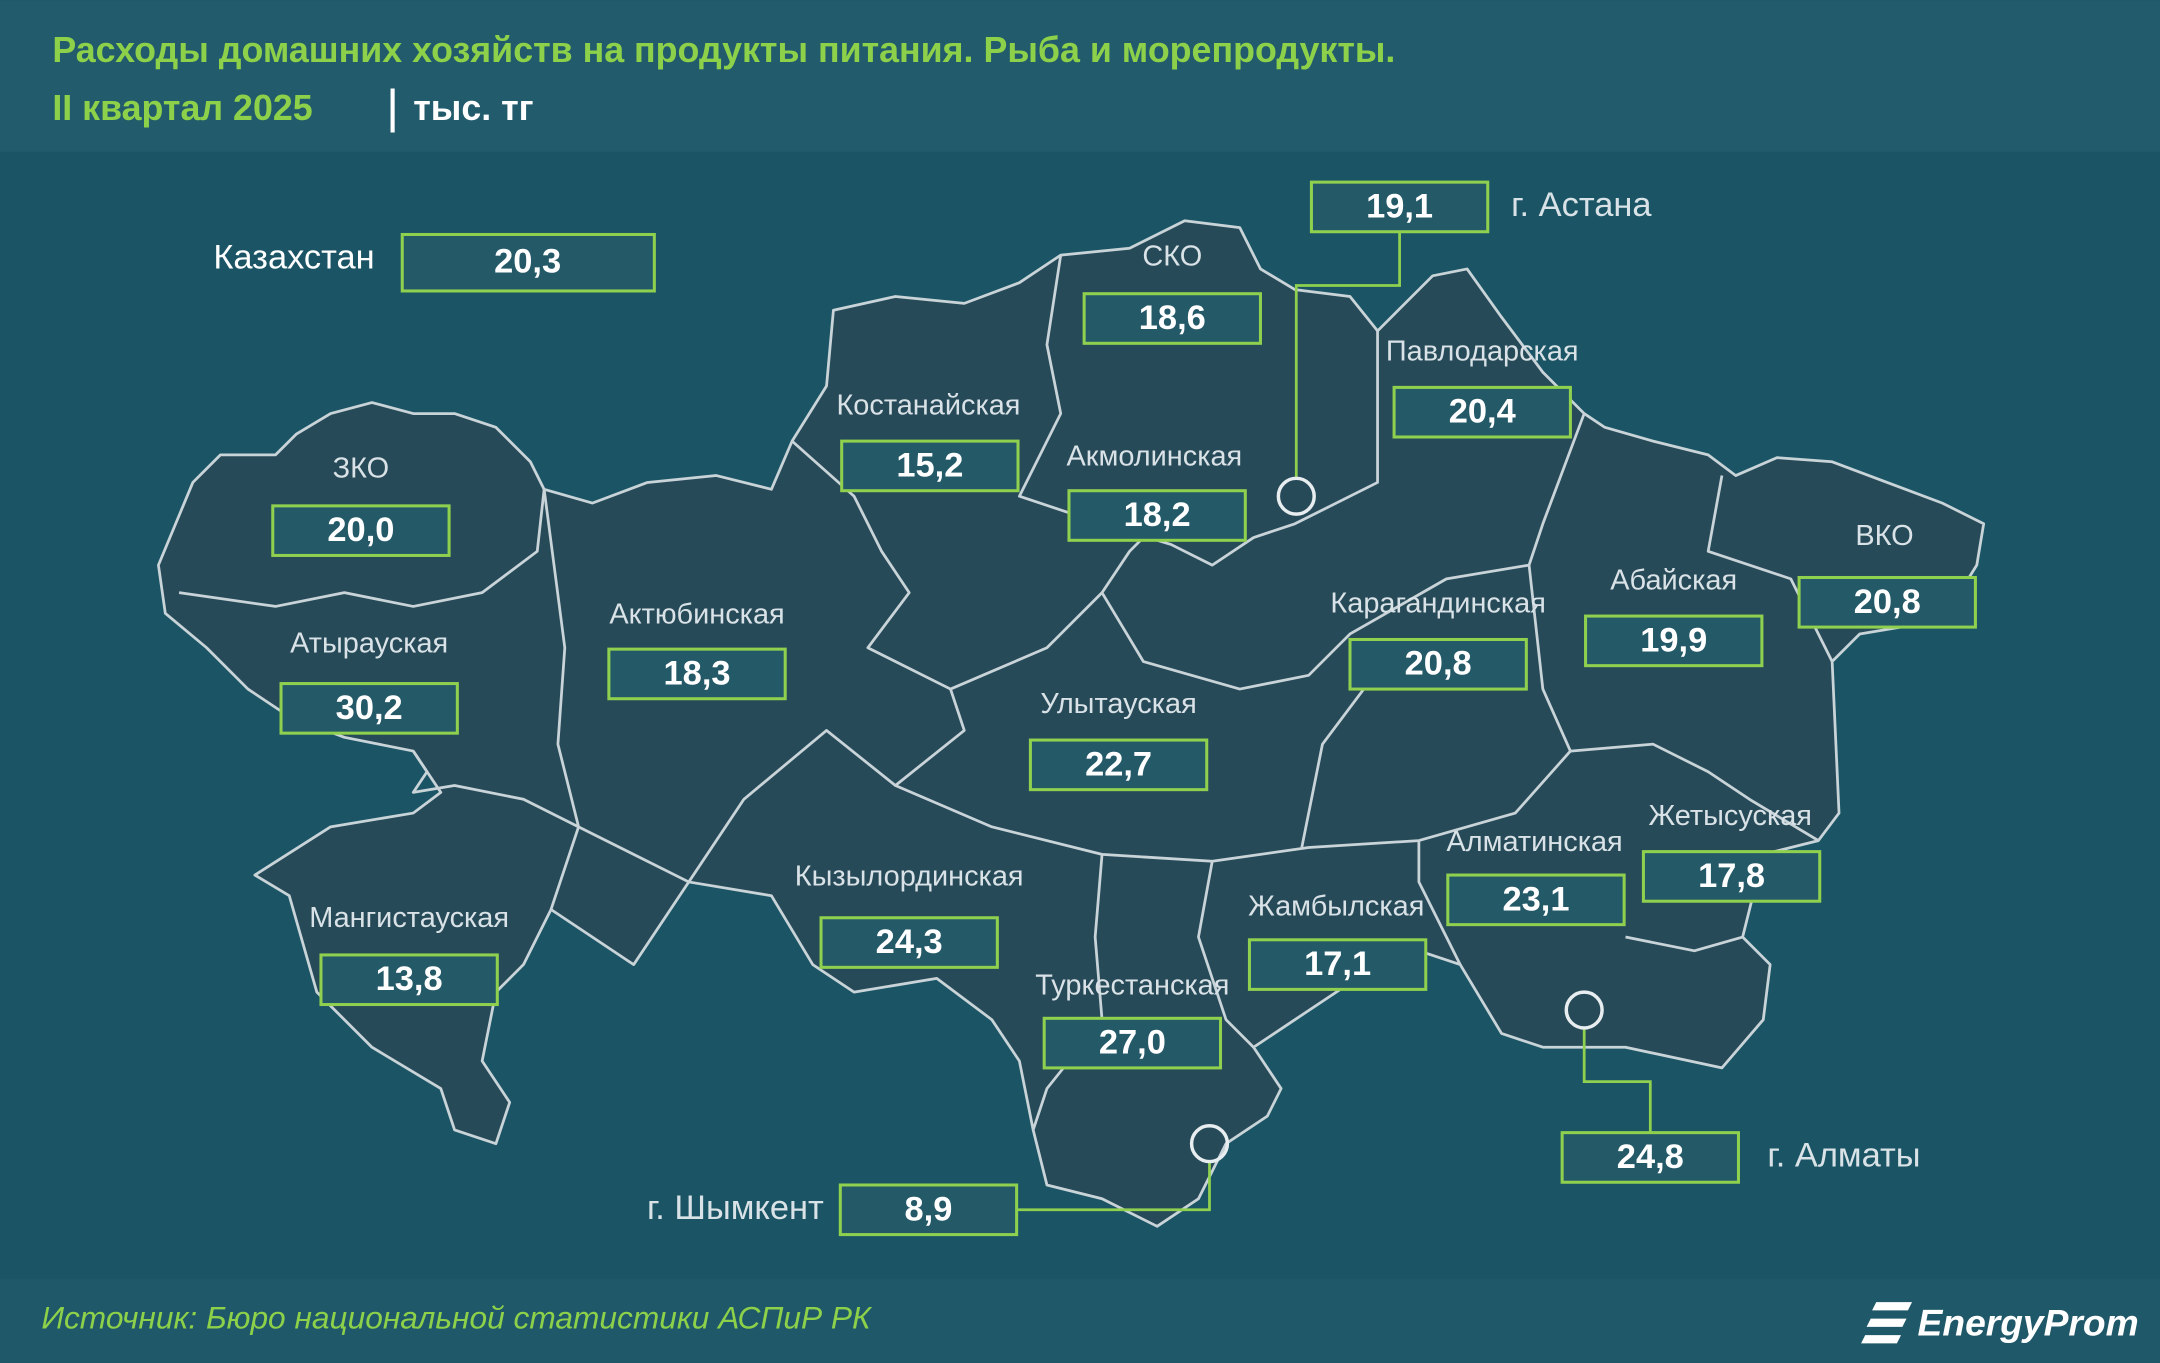 The image size is (2160, 1363). I want to click on region-value: 18,2, so click(1157, 515).